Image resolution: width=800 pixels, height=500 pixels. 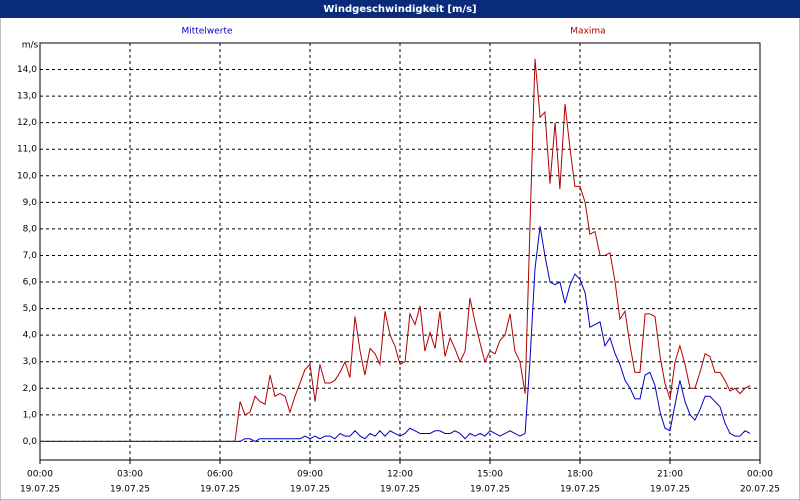 What do you see at coordinates (30, 336) in the screenshot?
I see `y-tick-label: 4,0` at bounding box center [30, 336].